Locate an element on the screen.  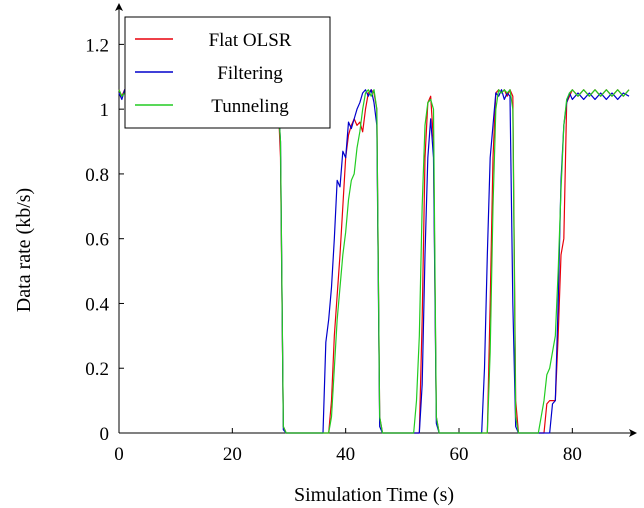
x-tick-label: 40 is located at coordinates (345, 454).